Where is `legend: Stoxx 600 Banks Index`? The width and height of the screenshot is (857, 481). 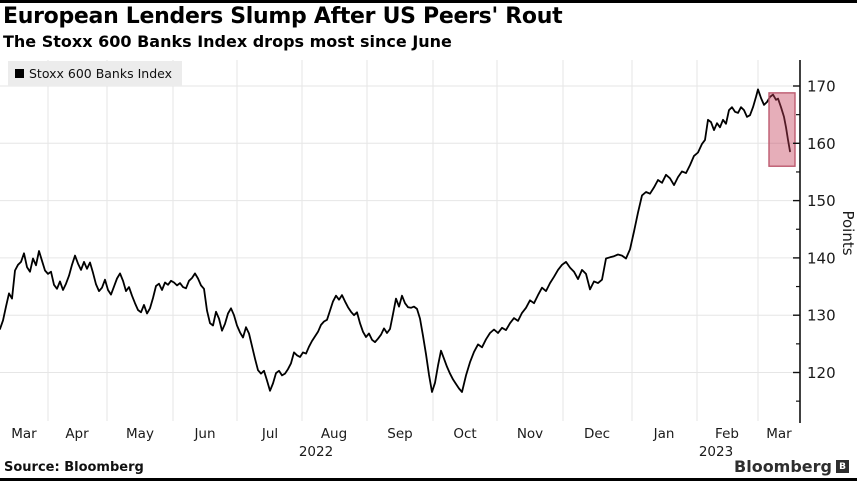 legend: Stoxx 600 Banks Index is located at coordinates (95, 73).